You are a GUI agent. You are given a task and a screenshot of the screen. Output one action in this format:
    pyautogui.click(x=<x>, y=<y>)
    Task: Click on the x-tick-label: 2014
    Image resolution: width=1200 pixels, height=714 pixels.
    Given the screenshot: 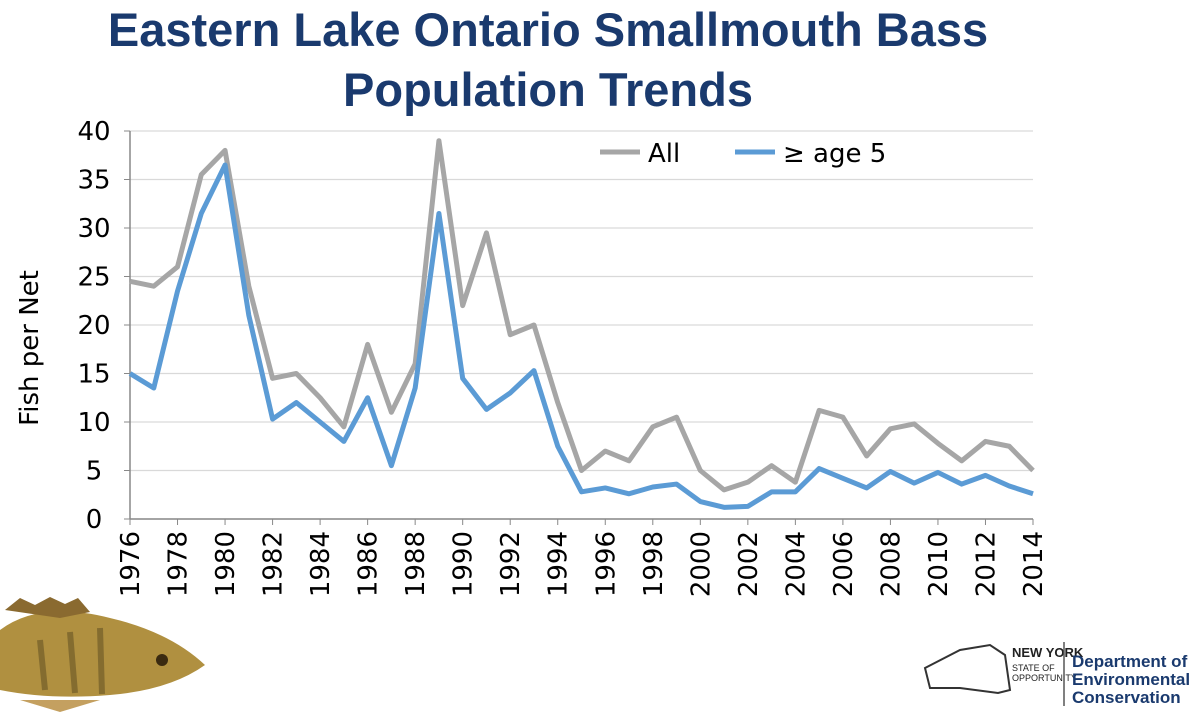 What is the action you would take?
    pyautogui.click(x=1034, y=564)
    